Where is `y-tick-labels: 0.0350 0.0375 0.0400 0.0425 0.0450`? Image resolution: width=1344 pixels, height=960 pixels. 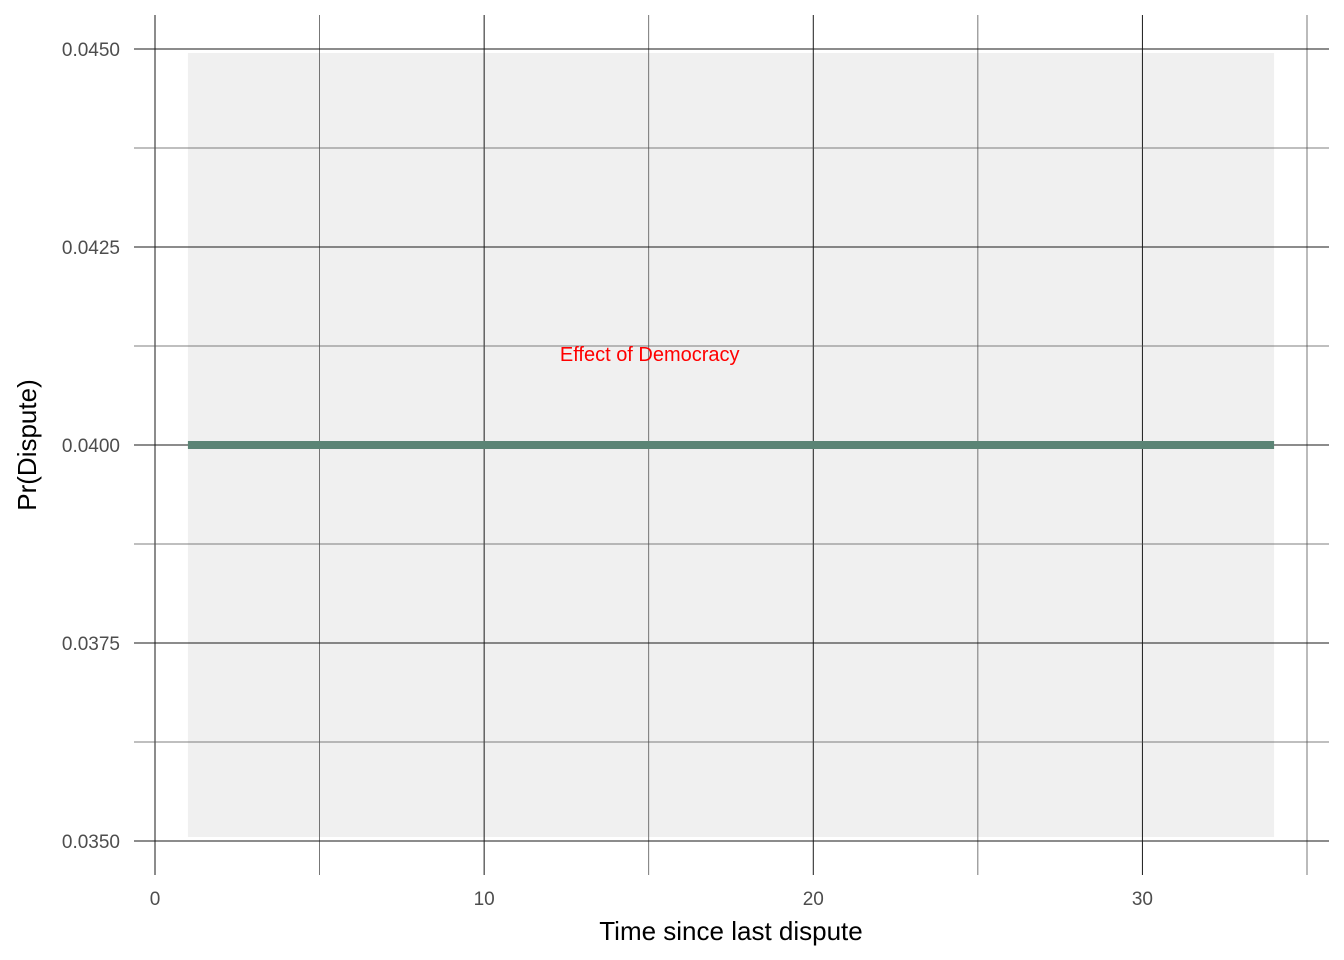
y-tick-labels: 0.0350 0.0375 0.0400 0.0425 0.0450 is located at coordinates (91, 446).